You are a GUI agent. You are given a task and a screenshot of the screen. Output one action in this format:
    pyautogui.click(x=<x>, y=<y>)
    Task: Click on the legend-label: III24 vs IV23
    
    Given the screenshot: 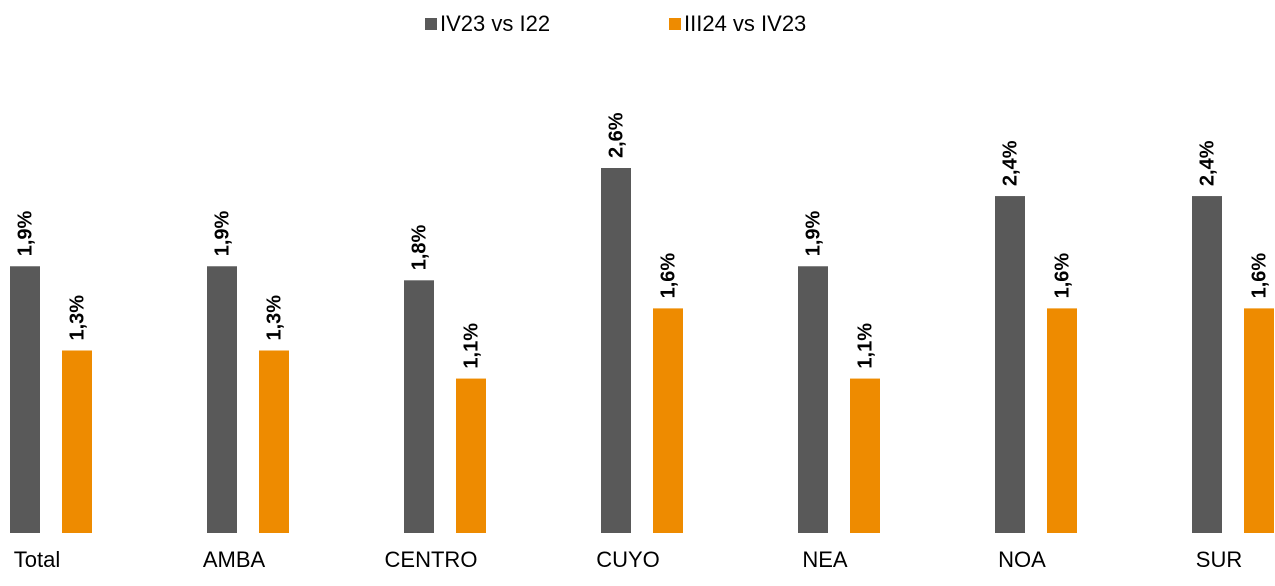 What is the action you would take?
    pyautogui.click(x=745, y=23)
    